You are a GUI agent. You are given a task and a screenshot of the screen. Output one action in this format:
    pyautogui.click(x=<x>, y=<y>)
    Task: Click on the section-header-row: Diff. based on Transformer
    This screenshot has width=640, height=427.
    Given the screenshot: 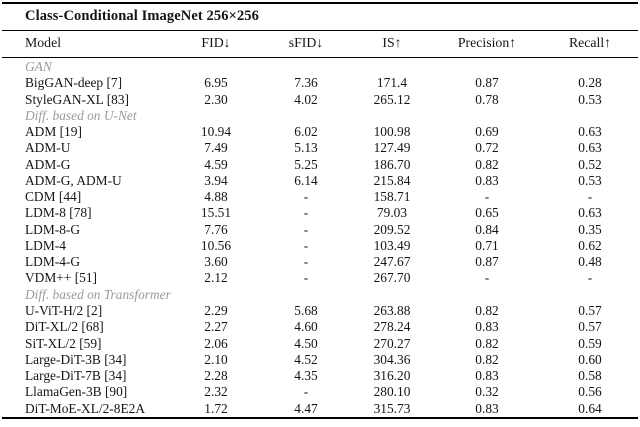 What is the action you would take?
    pyautogui.click(x=320, y=295)
    